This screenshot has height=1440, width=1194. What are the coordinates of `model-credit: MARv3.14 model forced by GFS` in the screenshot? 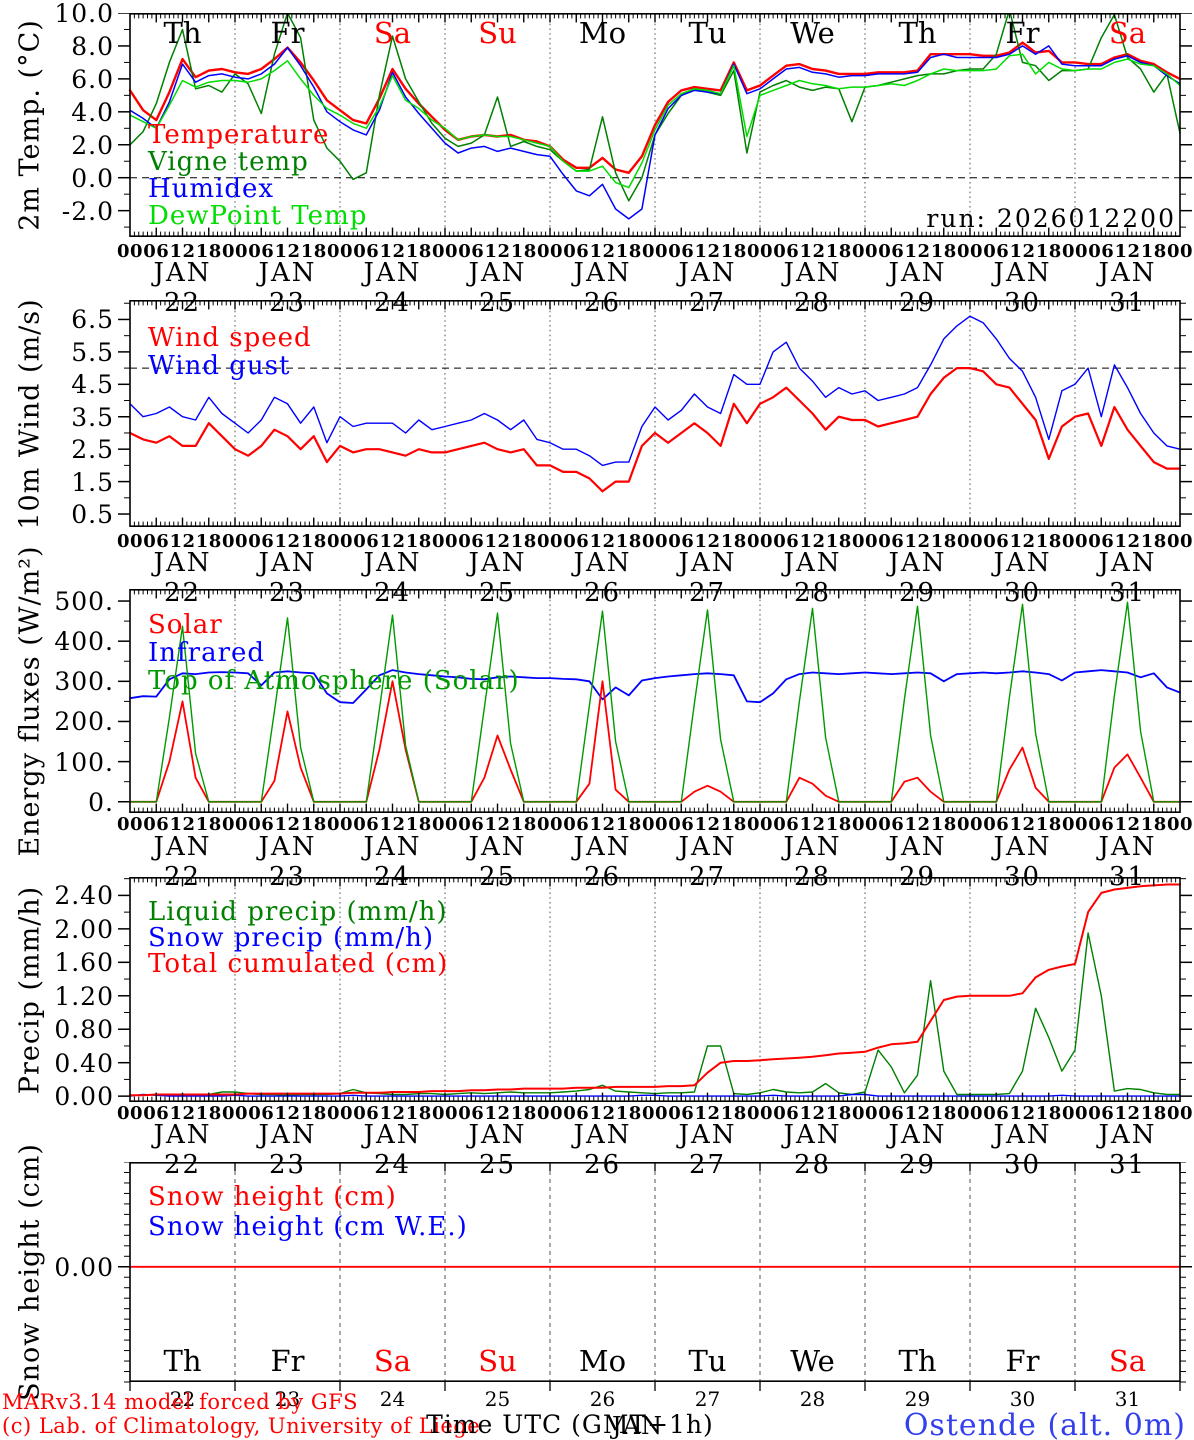 It's located at (180, 1402).